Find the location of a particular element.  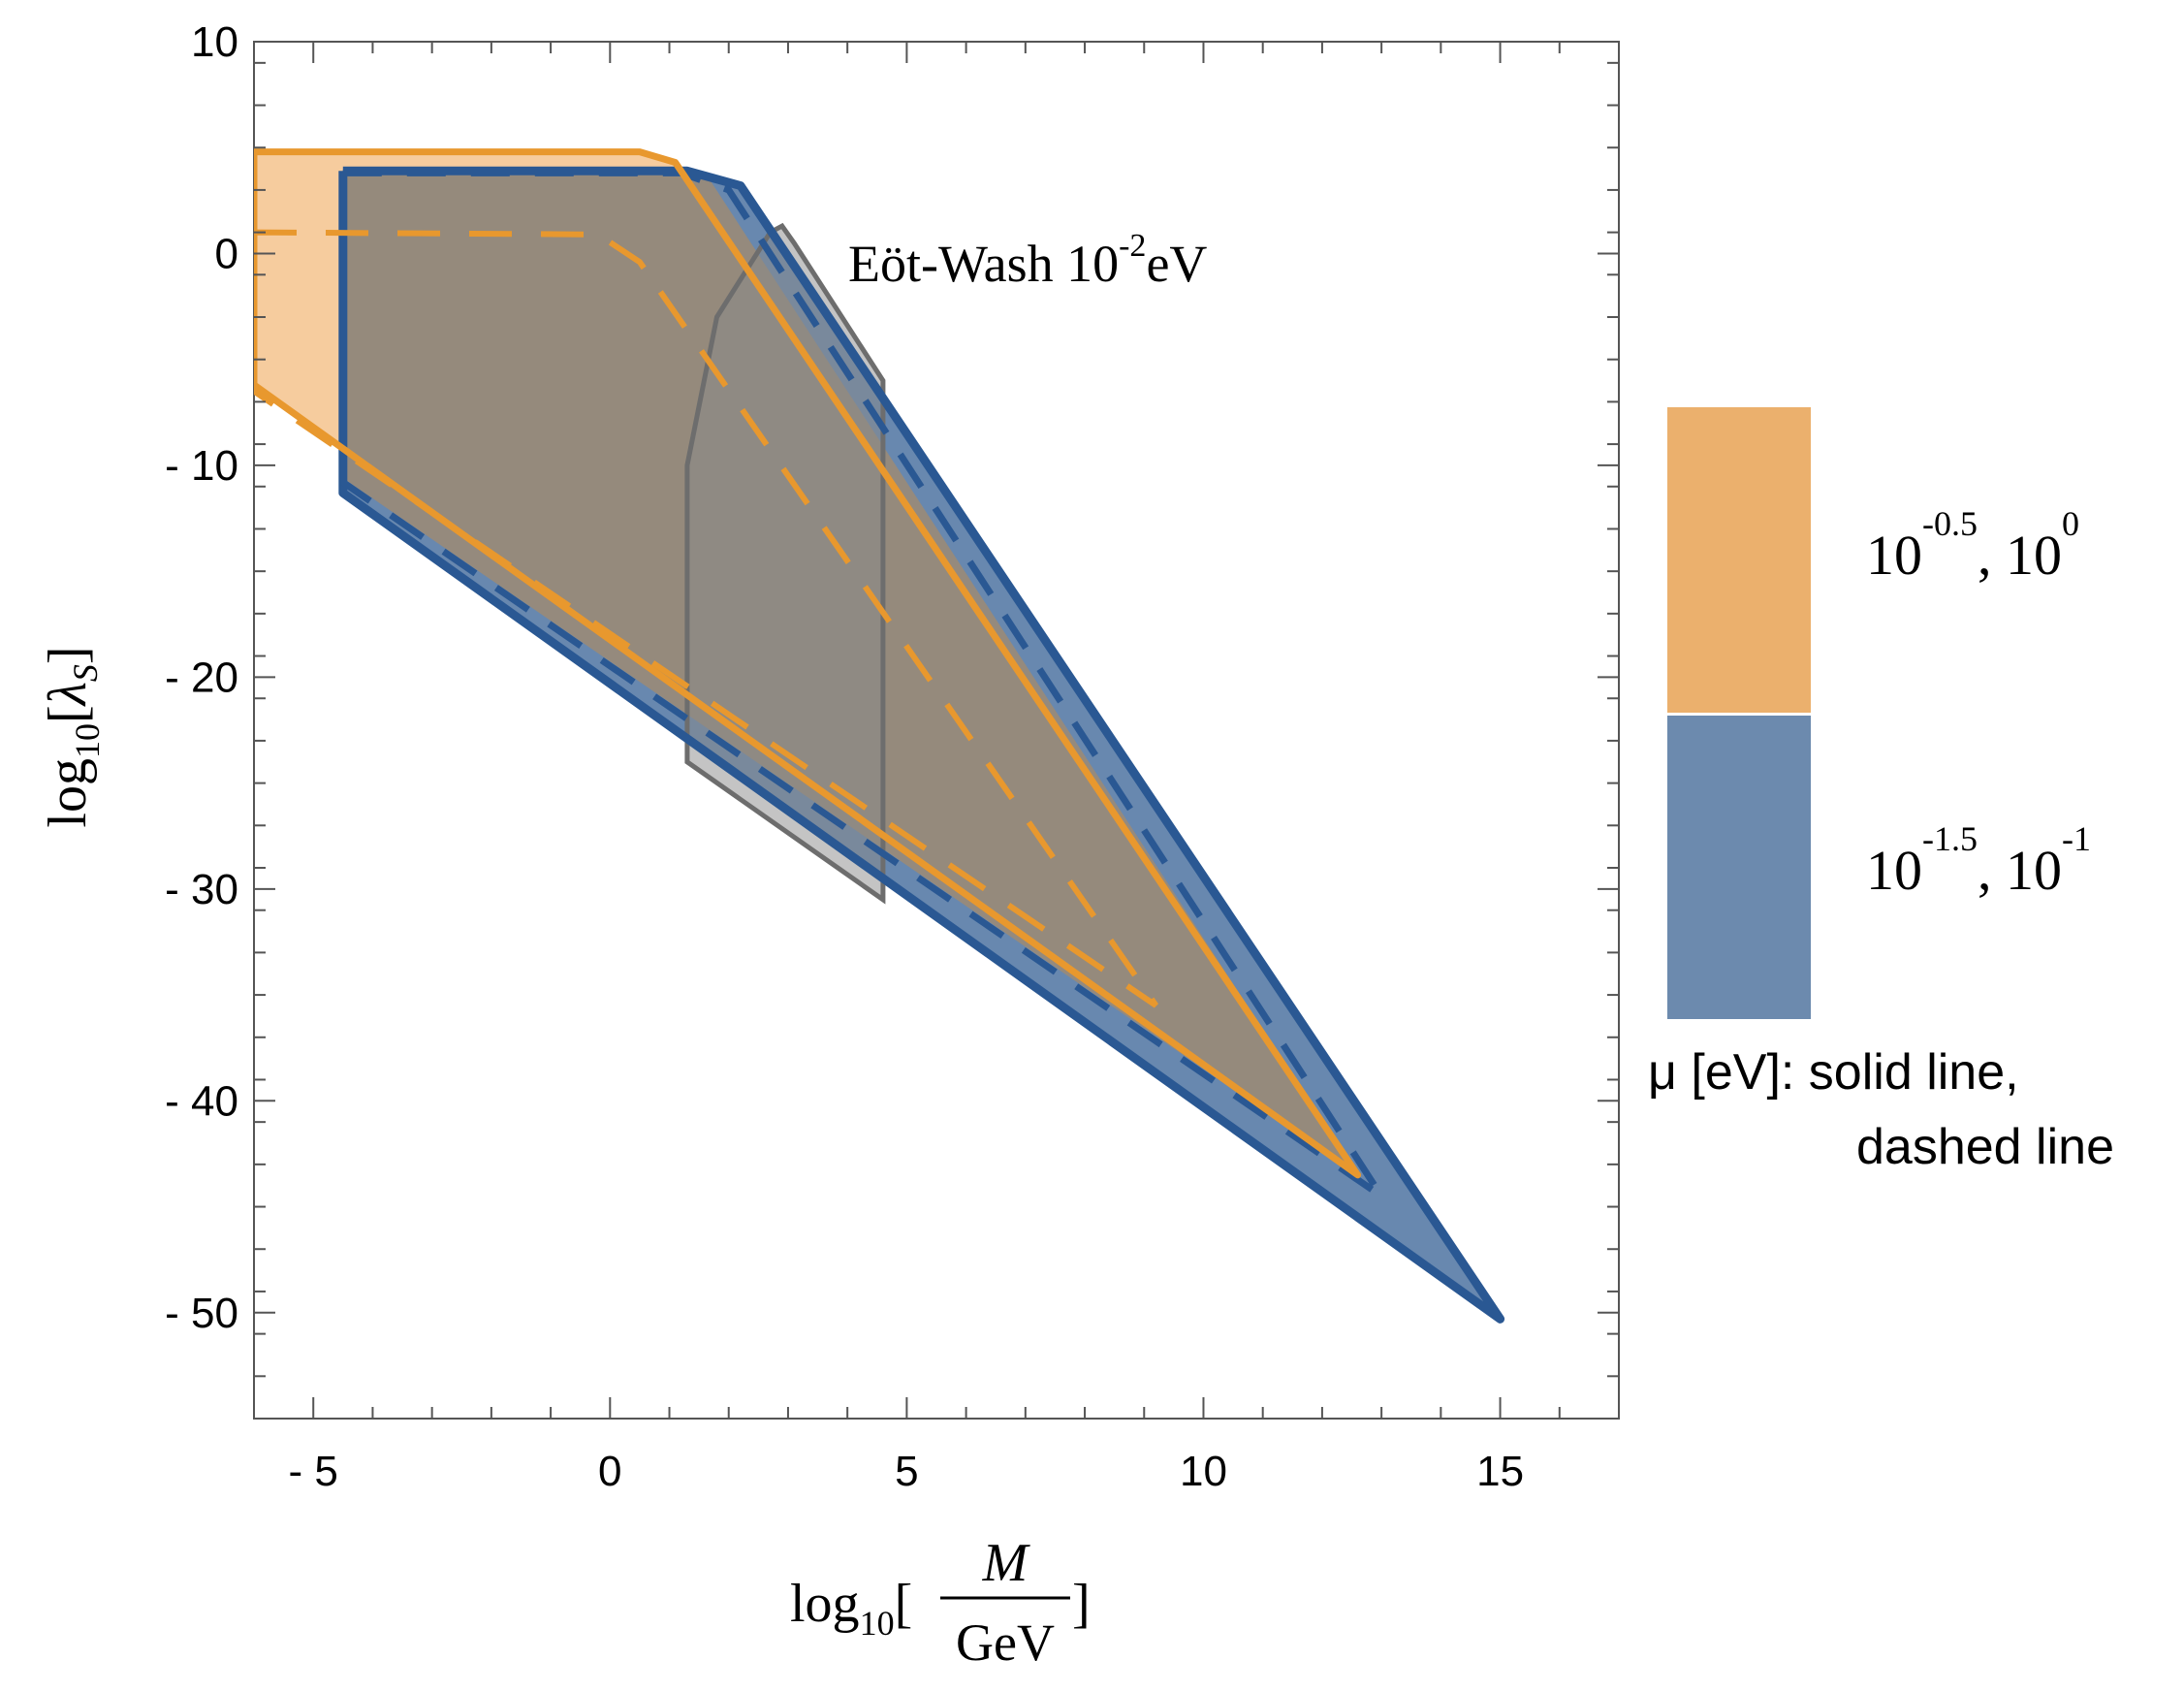

svg-text: log10[λS] is located at coordinates (72, 736).